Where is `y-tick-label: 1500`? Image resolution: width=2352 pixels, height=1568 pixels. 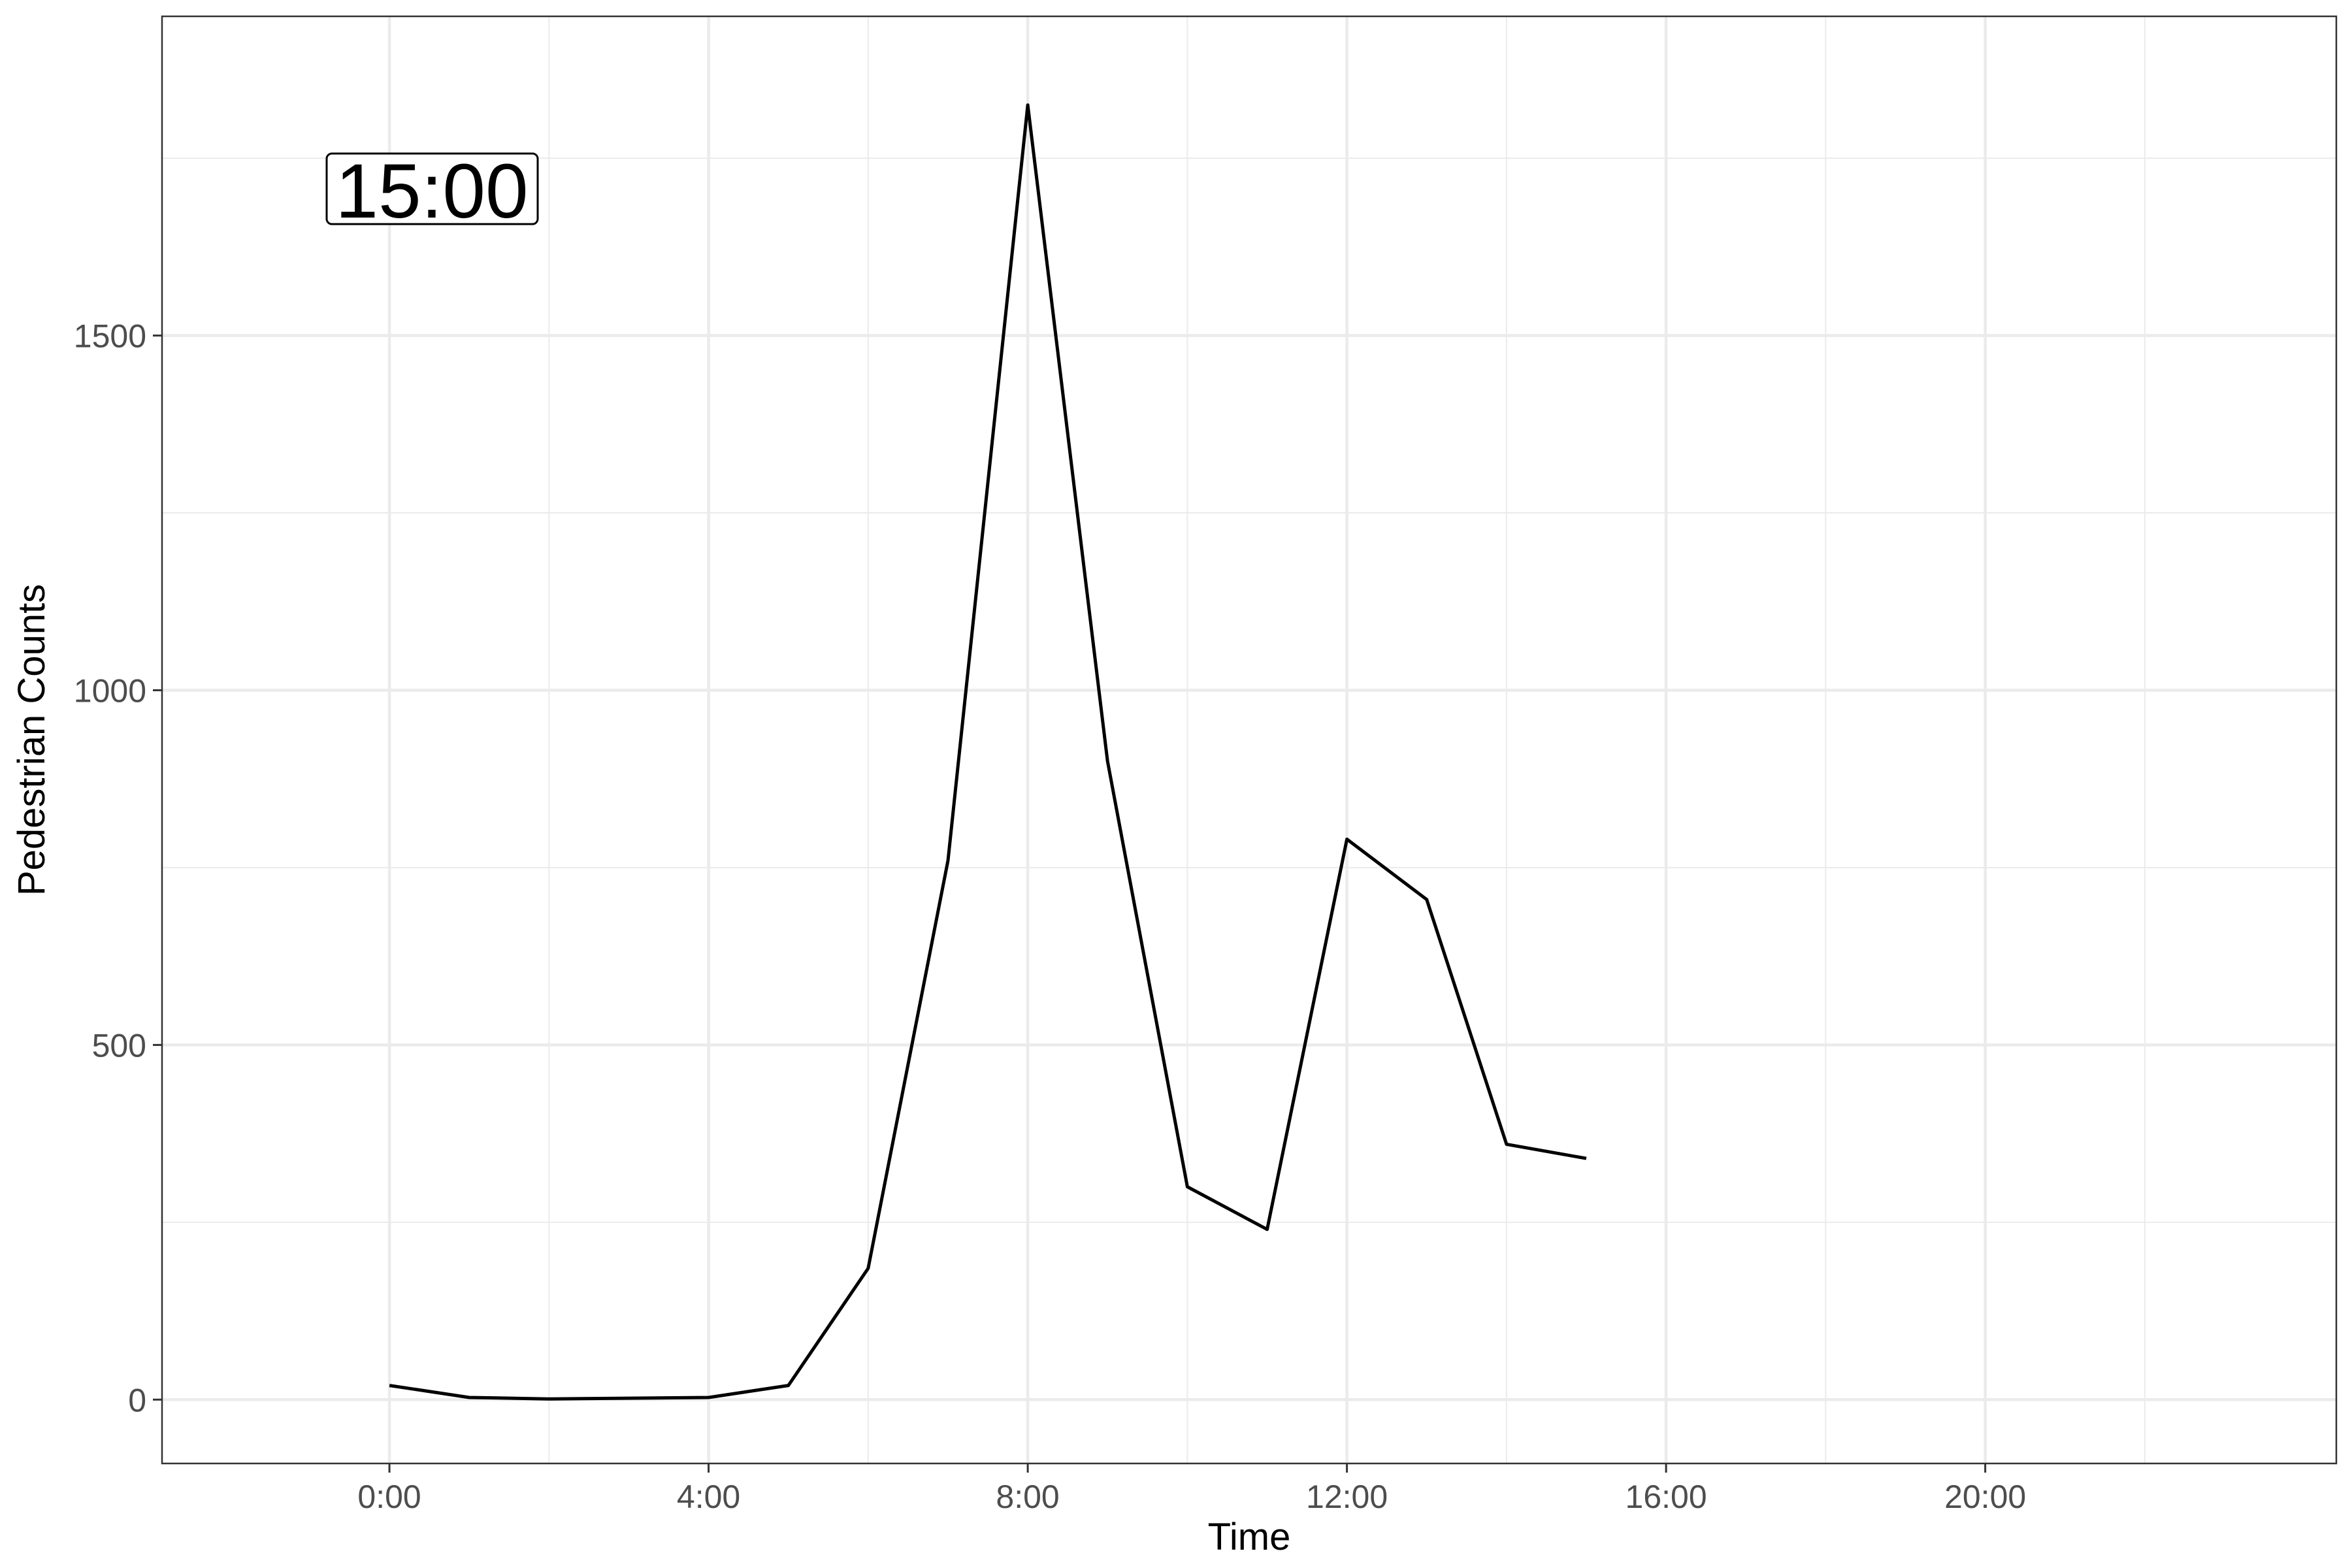 y-tick-label: 1500 is located at coordinates (110, 336).